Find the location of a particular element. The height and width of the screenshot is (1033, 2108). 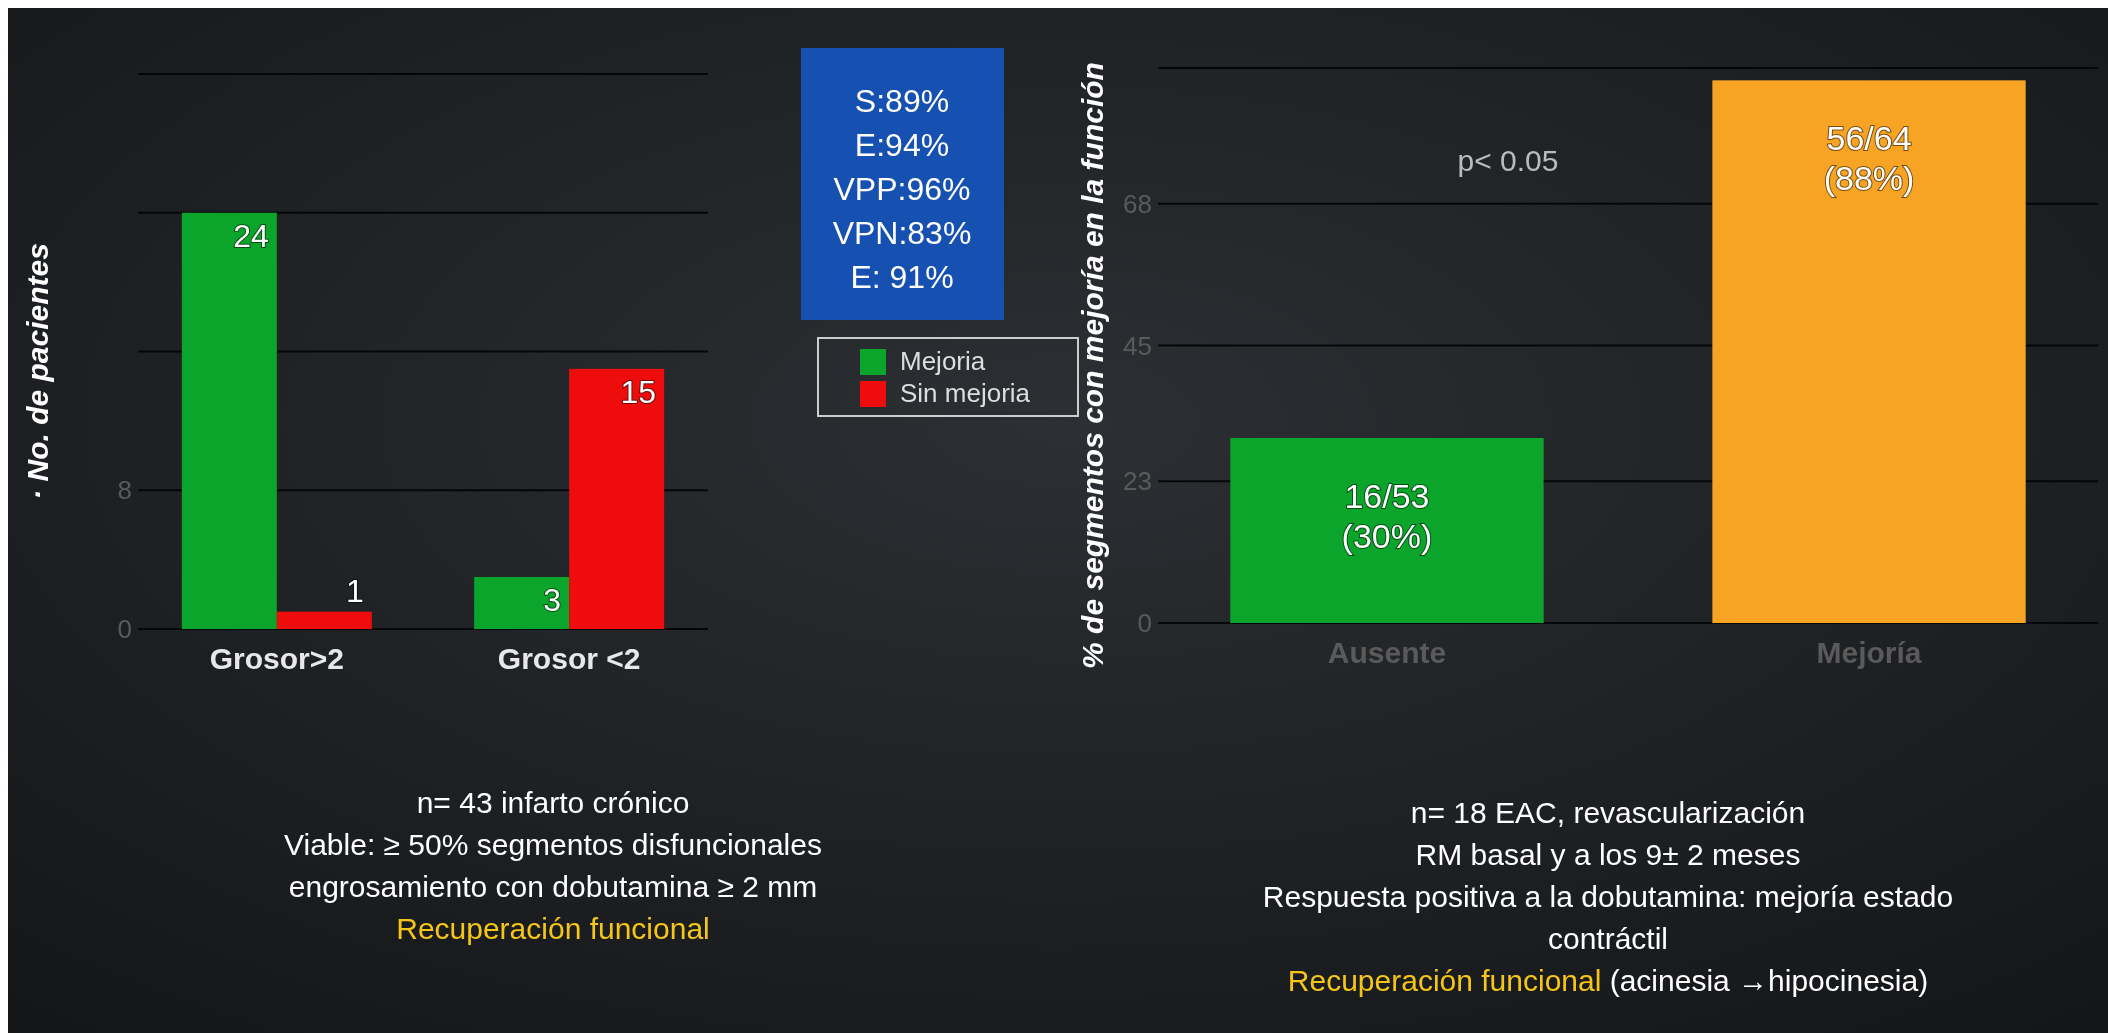

data-label: 16/53 (30%) is located at coordinates (1387, 516).